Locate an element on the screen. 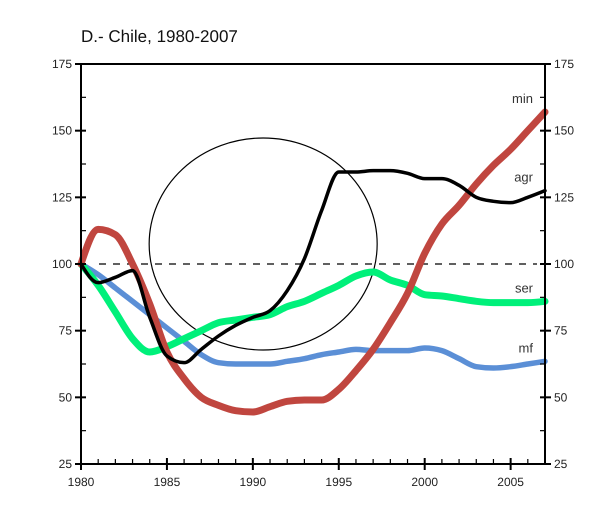 This screenshot has width=591, height=508. y2-tick-label: 150 is located at coordinates (564, 131).